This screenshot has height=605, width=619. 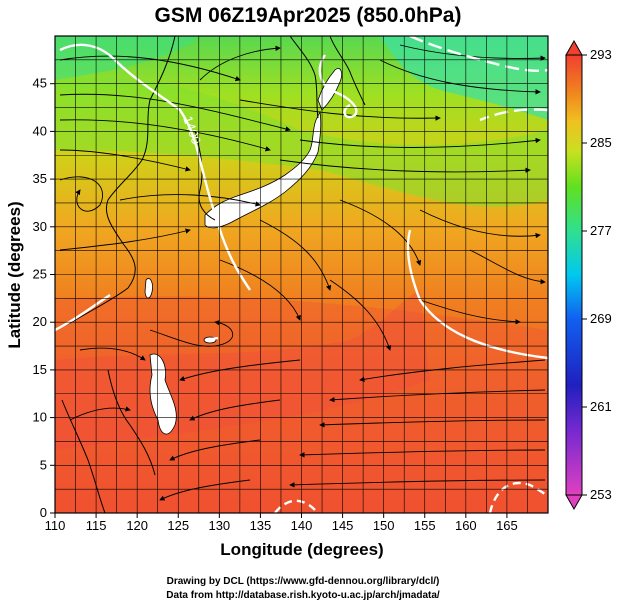 I want to click on colorbar-tick-label: 285, so click(x=601, y=142).